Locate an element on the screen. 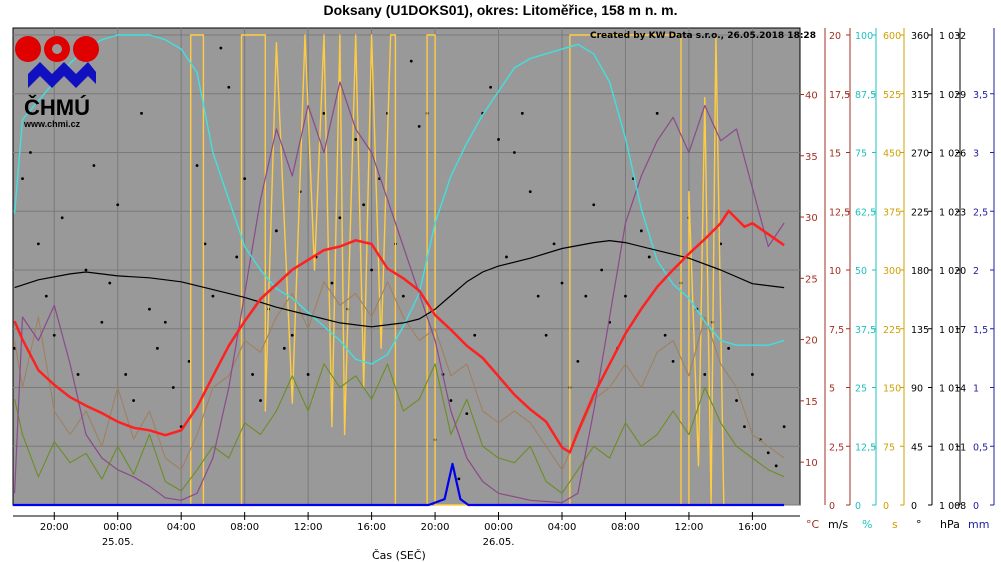  right-axis-tick-label: 25 is located at coordinates (861, 389).